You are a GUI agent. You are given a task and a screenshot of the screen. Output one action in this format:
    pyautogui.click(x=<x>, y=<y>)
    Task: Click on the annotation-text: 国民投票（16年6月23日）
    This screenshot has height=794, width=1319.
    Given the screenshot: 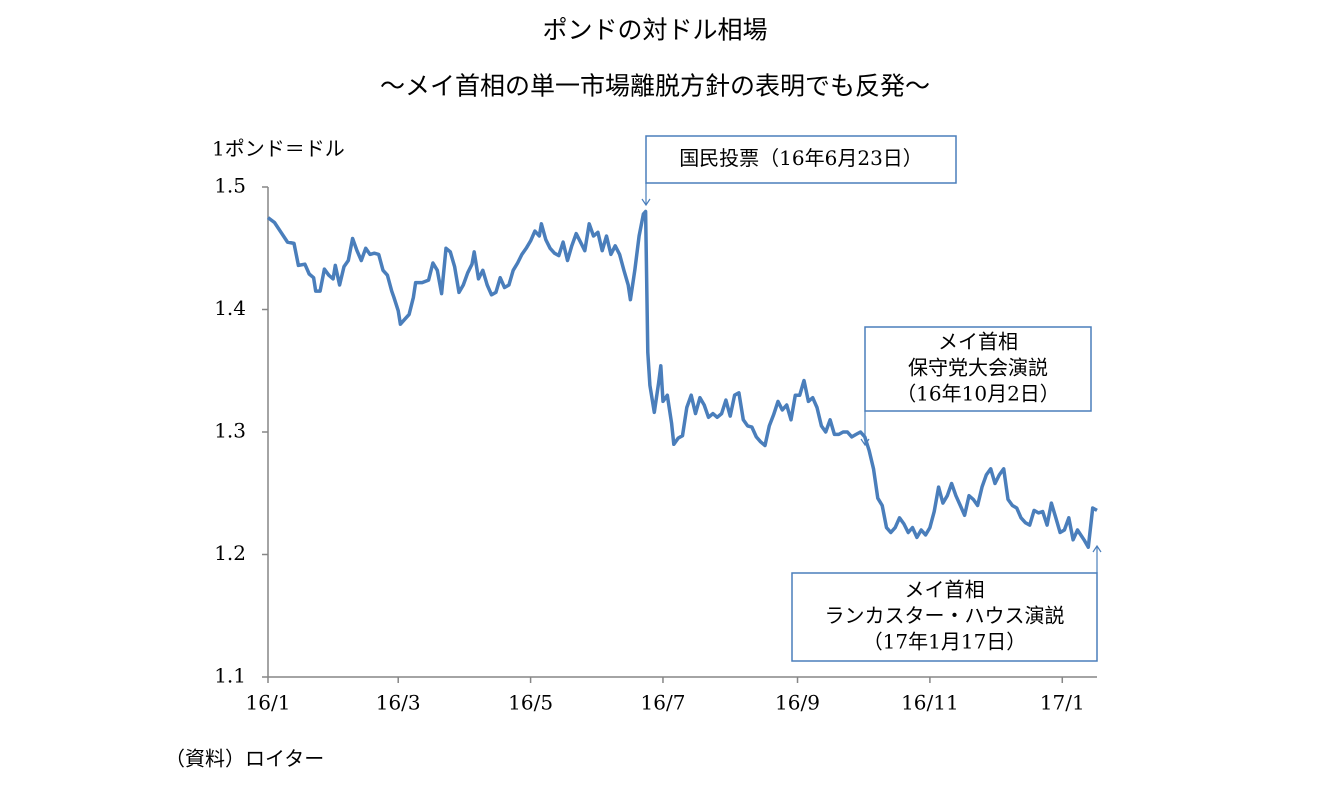 What is the action you would take?
    pyautogui.click(x=801, y=158)
    